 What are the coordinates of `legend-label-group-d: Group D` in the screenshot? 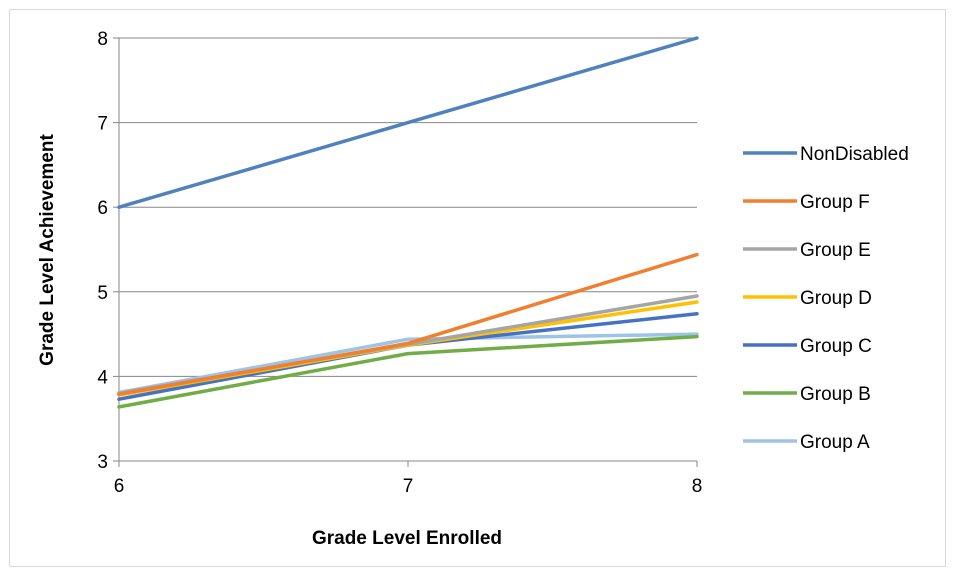 It's located at (836, 298).